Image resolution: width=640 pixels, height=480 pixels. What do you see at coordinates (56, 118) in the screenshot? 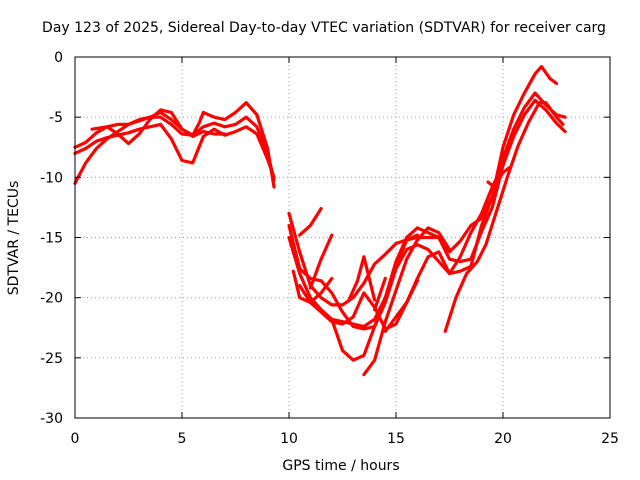
I see `y-tick-label: -5` at bounding box center [56, 118].